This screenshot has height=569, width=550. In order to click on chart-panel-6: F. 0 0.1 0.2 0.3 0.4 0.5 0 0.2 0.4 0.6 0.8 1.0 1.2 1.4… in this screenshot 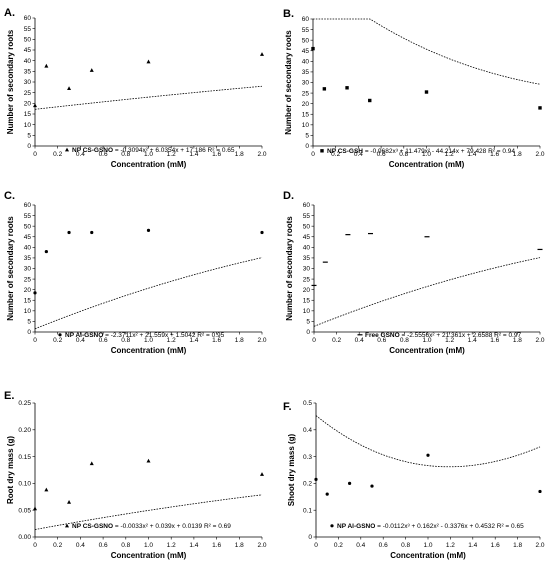, I will do `click(414, 480)`.